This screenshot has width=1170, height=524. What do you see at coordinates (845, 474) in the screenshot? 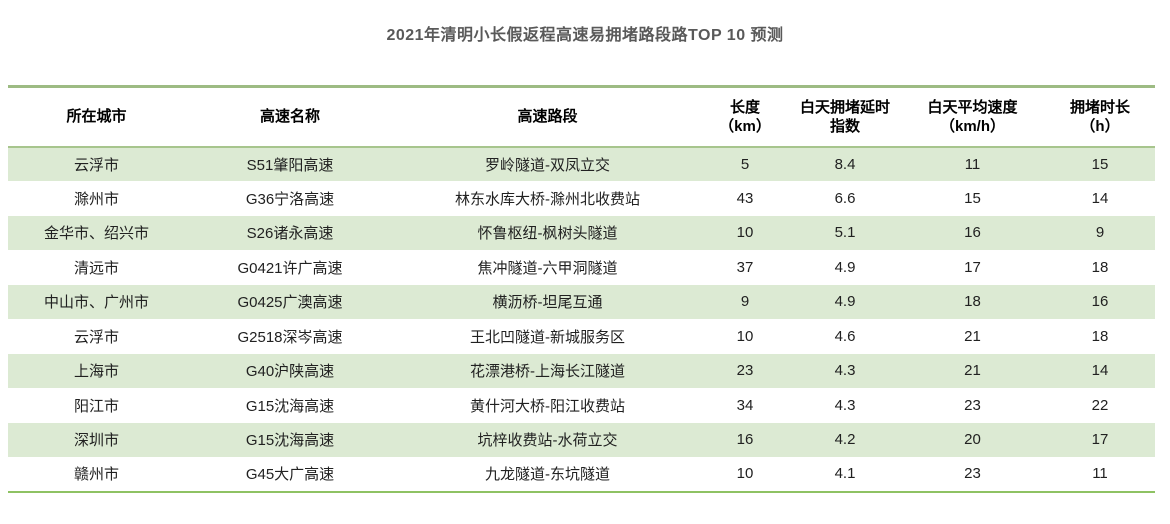
I see `table-cell: 4.1` at bounding box center [845, 474].